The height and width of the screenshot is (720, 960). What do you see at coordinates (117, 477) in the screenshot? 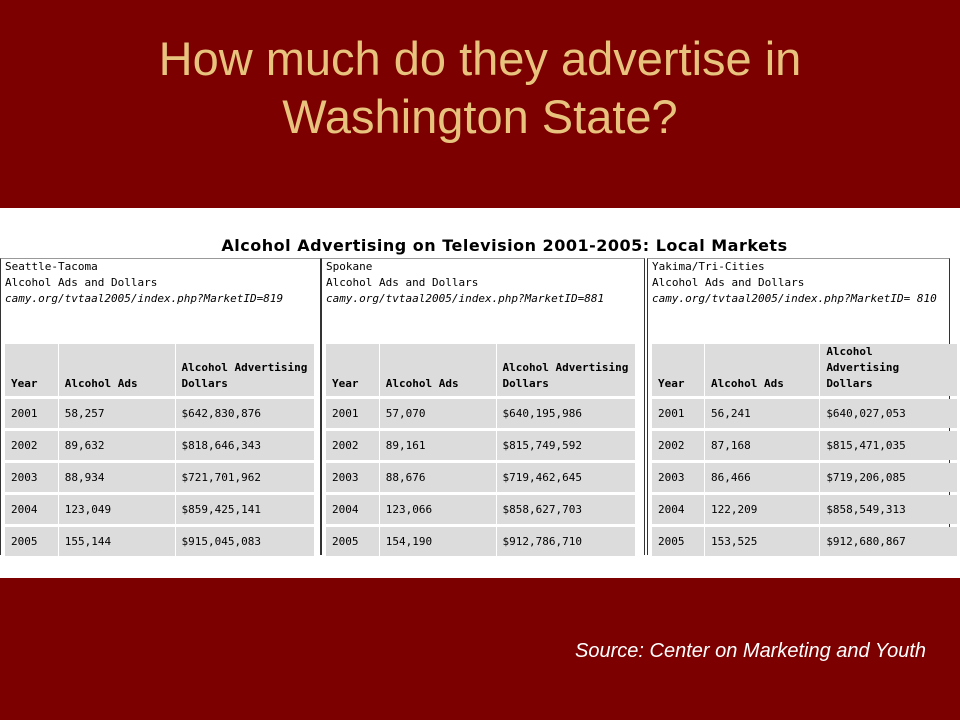
I see `table-cell: 88,934` at bounding box center [117, 477].